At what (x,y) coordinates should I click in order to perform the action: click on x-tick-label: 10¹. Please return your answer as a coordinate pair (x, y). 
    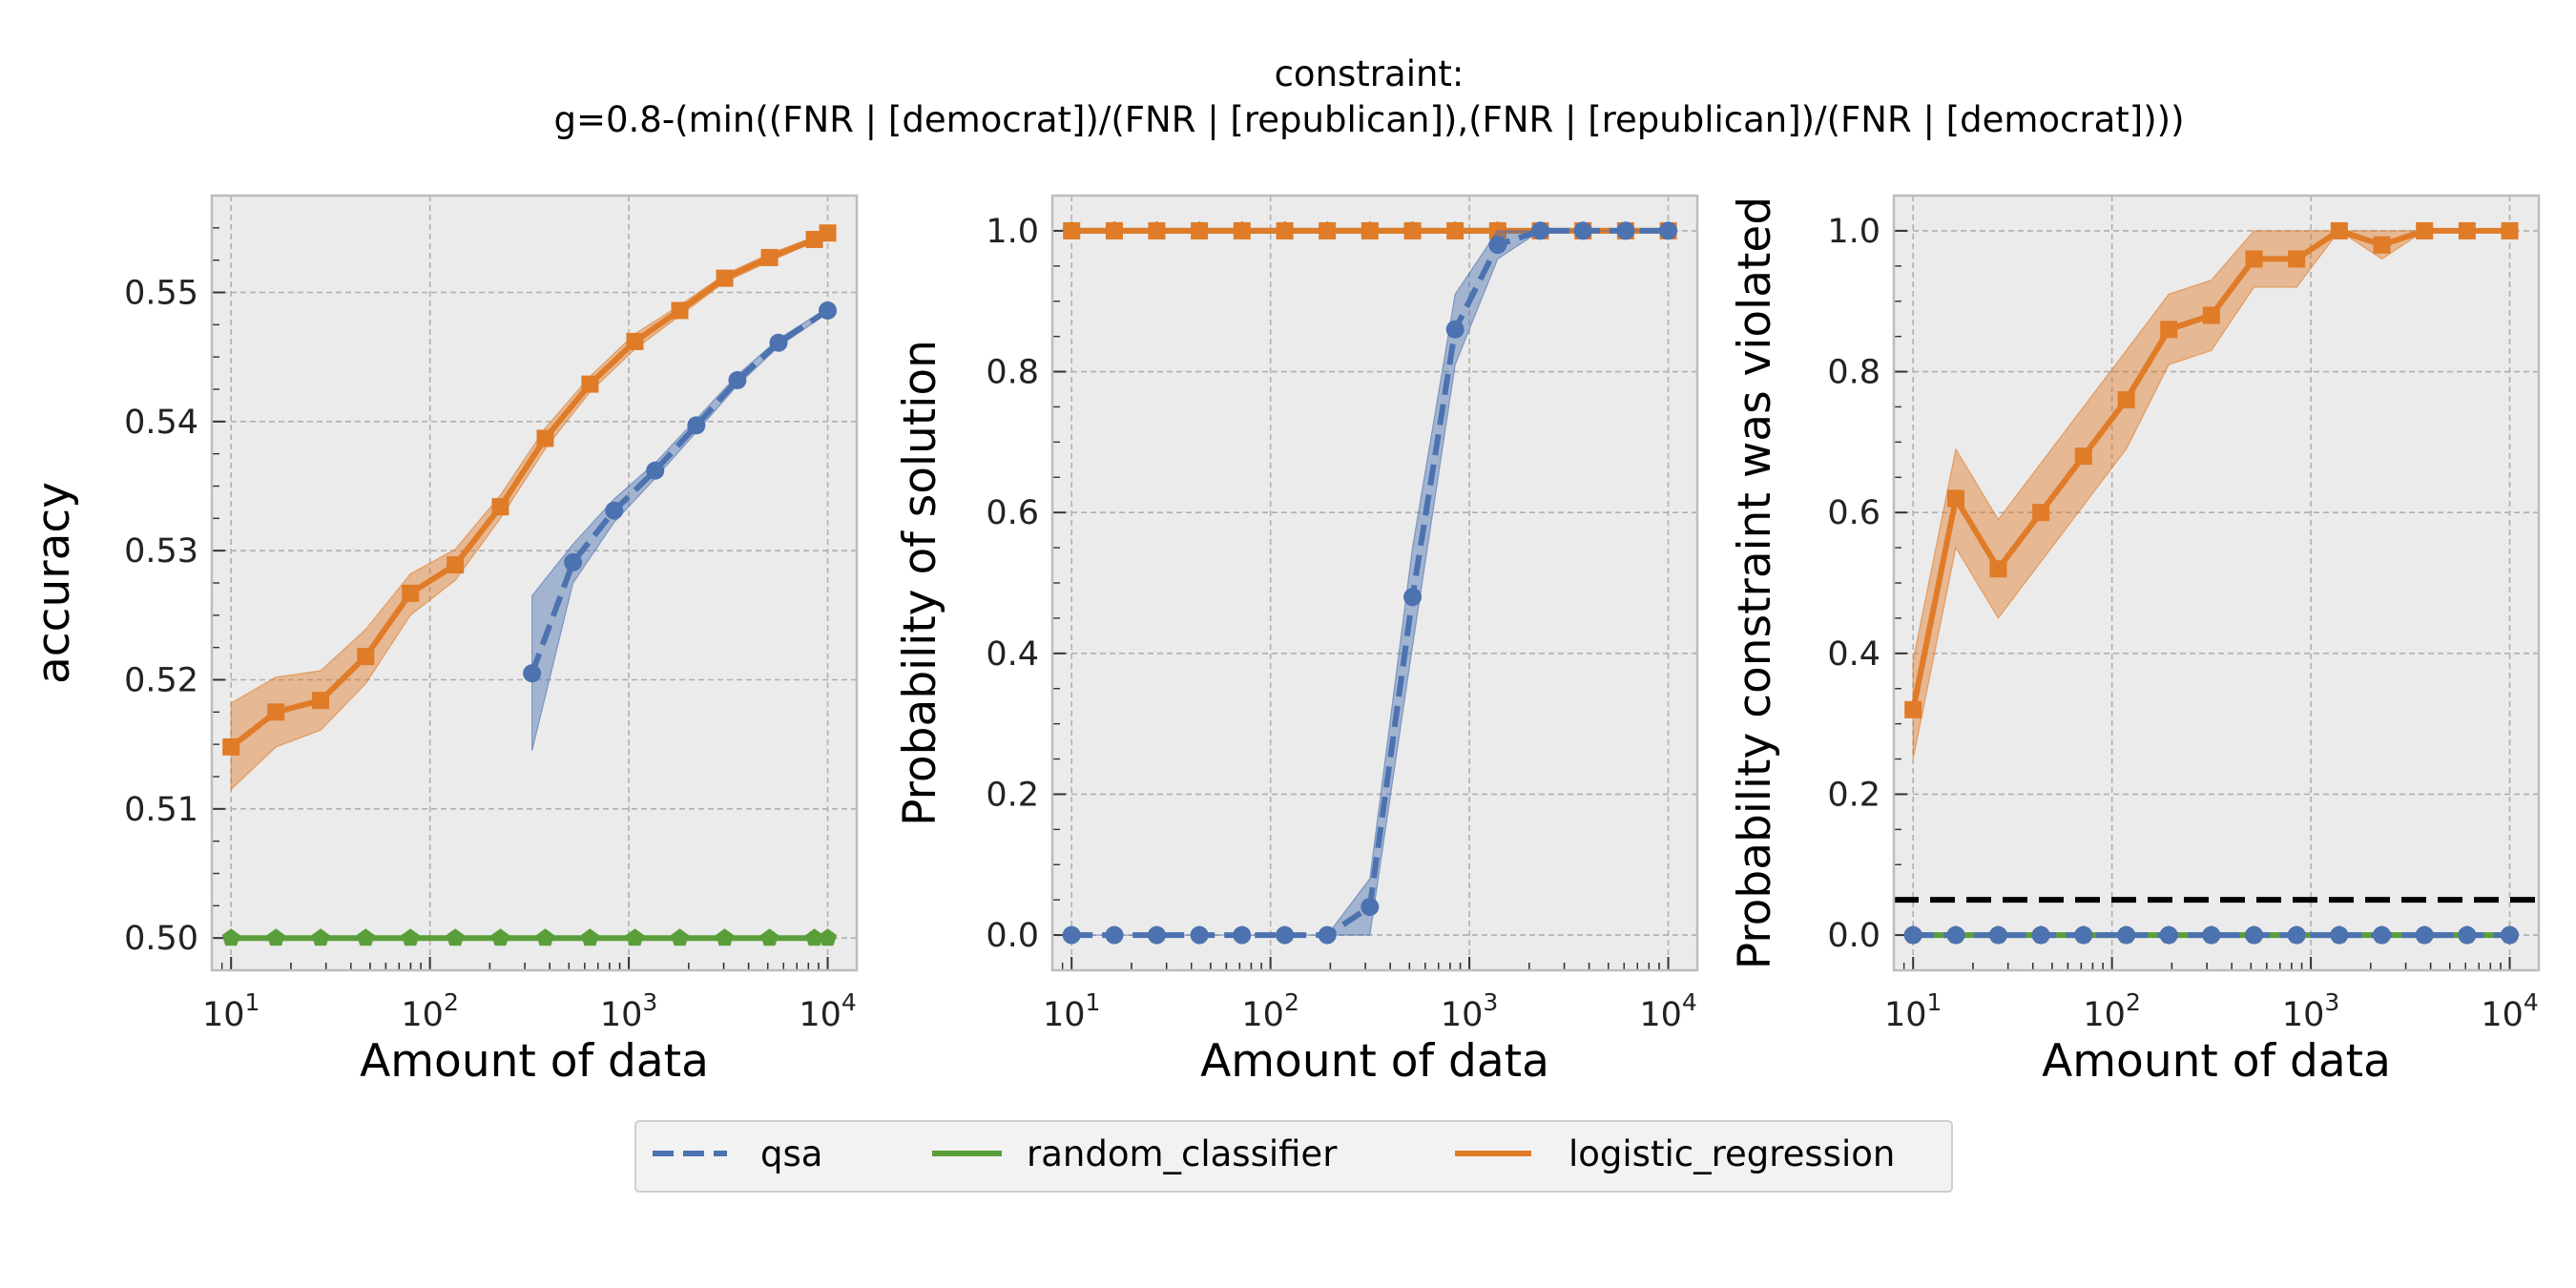
    Looking at the image, I should click on (231, 1011).